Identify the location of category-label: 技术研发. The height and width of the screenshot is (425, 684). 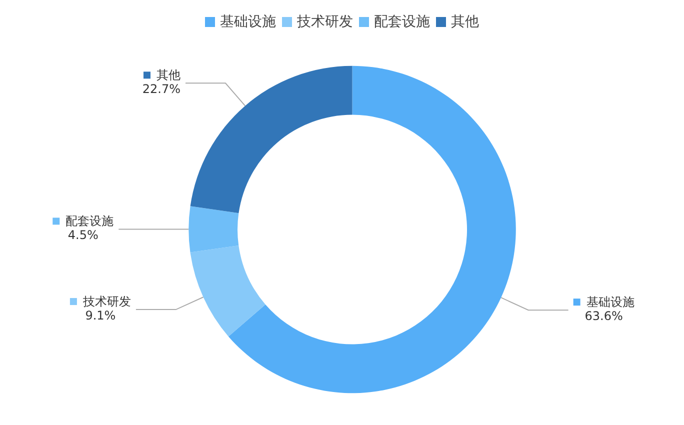
(325, 22).